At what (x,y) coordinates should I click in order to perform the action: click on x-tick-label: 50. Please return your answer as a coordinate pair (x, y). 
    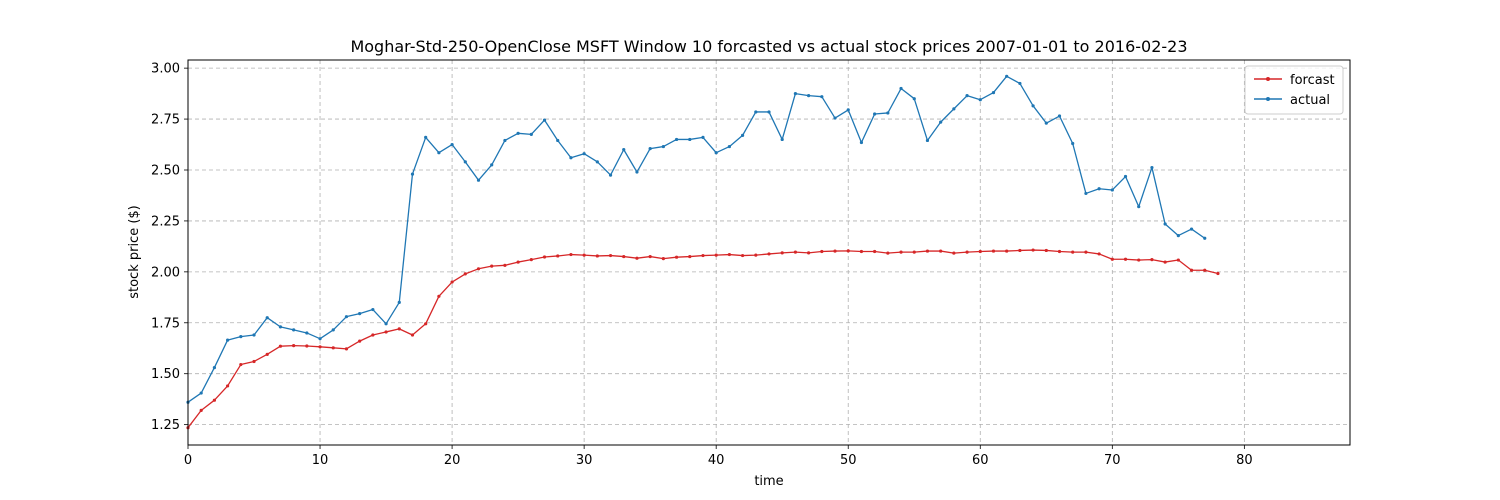
    Looking at the image, I should click on (848, 460).